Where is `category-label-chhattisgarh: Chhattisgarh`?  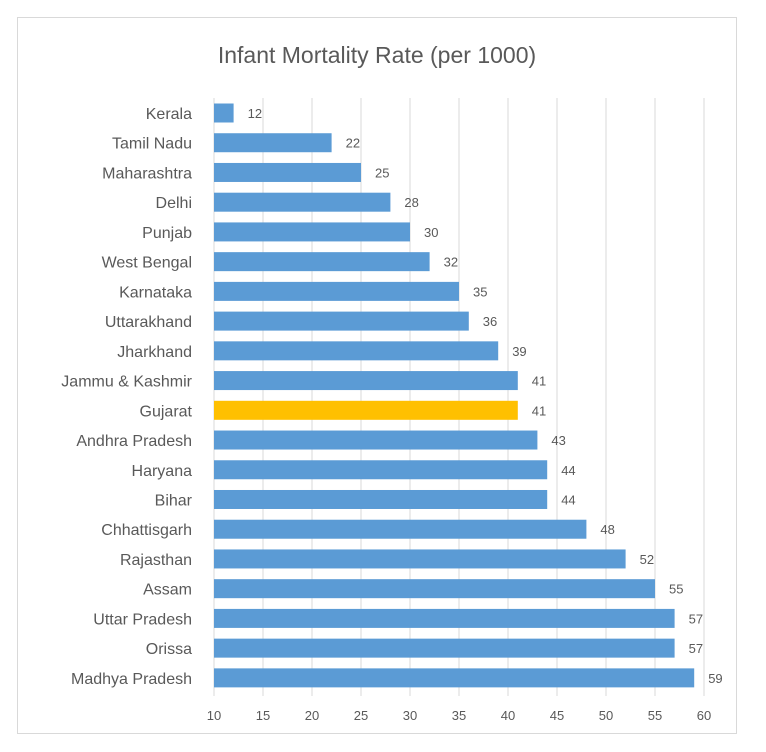
category-label-chhattisgarh: Chhattisgarh is located at coordinates (146, 530).